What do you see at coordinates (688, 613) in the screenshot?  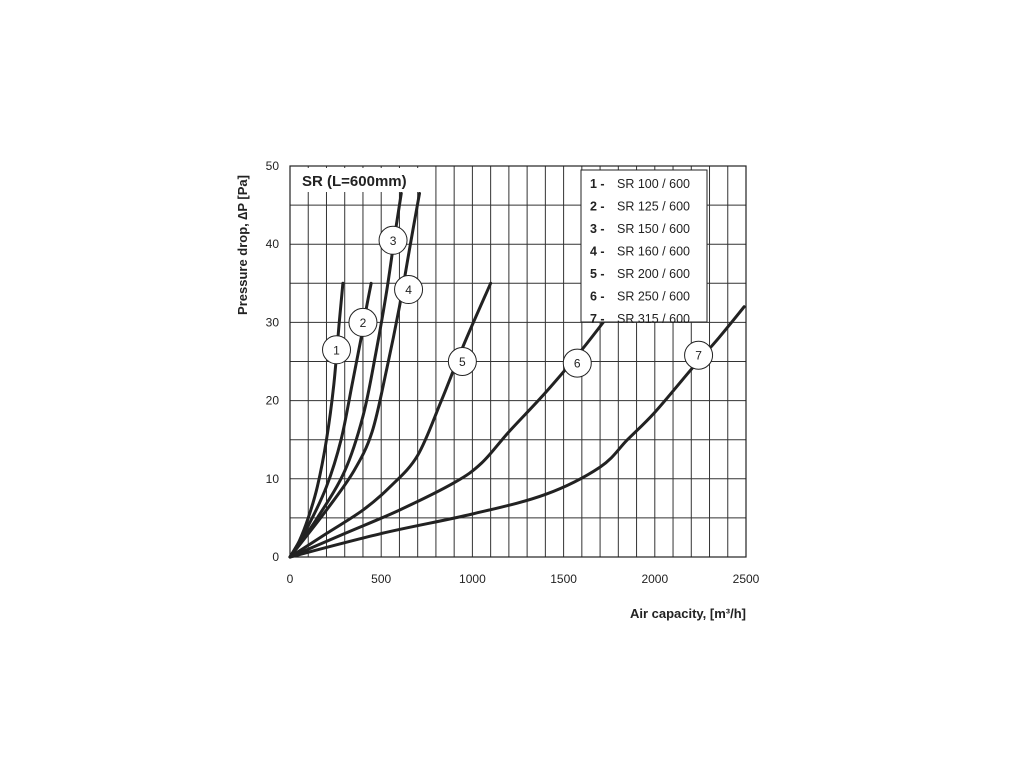 I see `x-axis-label: Air capacity, [m³/h]` at bounding box center [688, 613].